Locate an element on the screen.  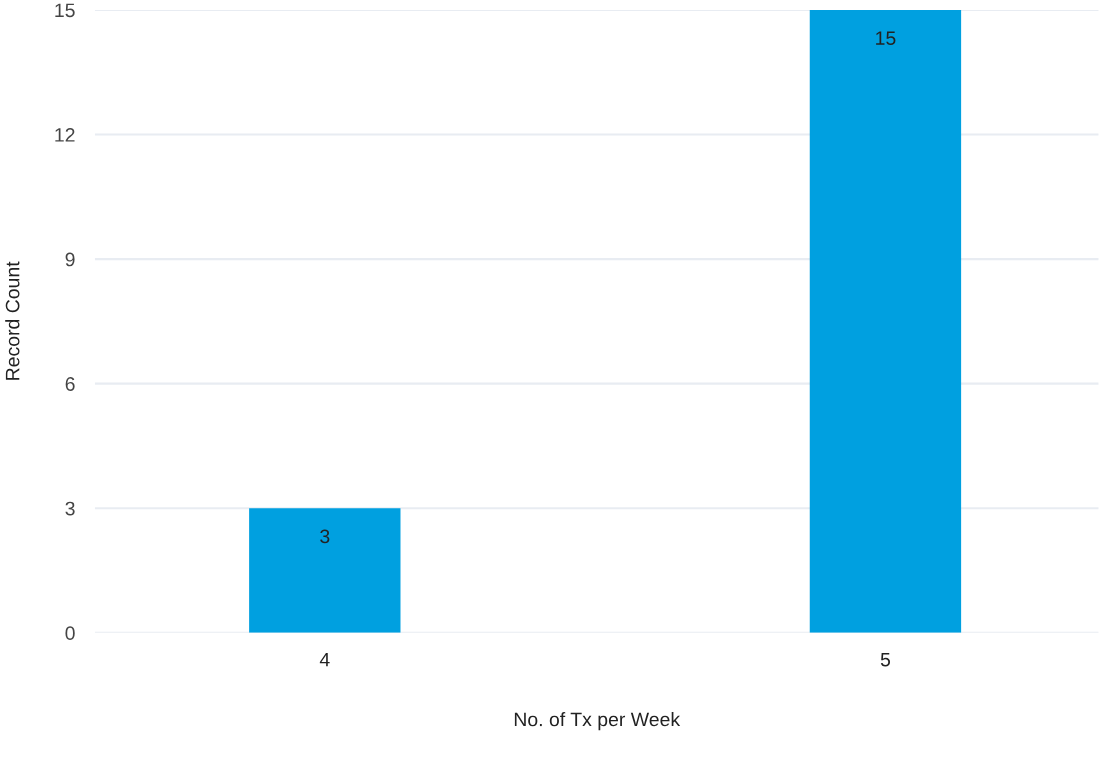
y-tick-label: 6 is located at coordinates (70, 384).